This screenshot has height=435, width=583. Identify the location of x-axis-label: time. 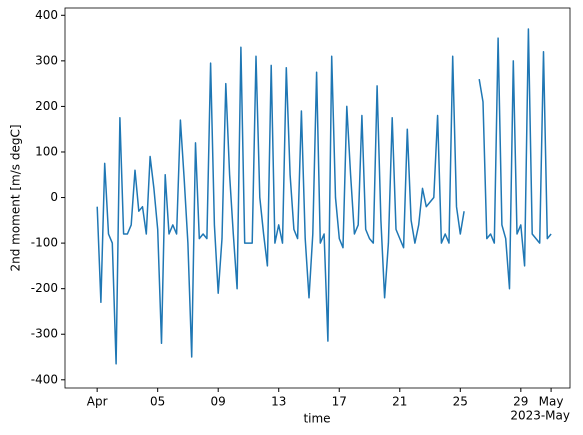
(316, 419).